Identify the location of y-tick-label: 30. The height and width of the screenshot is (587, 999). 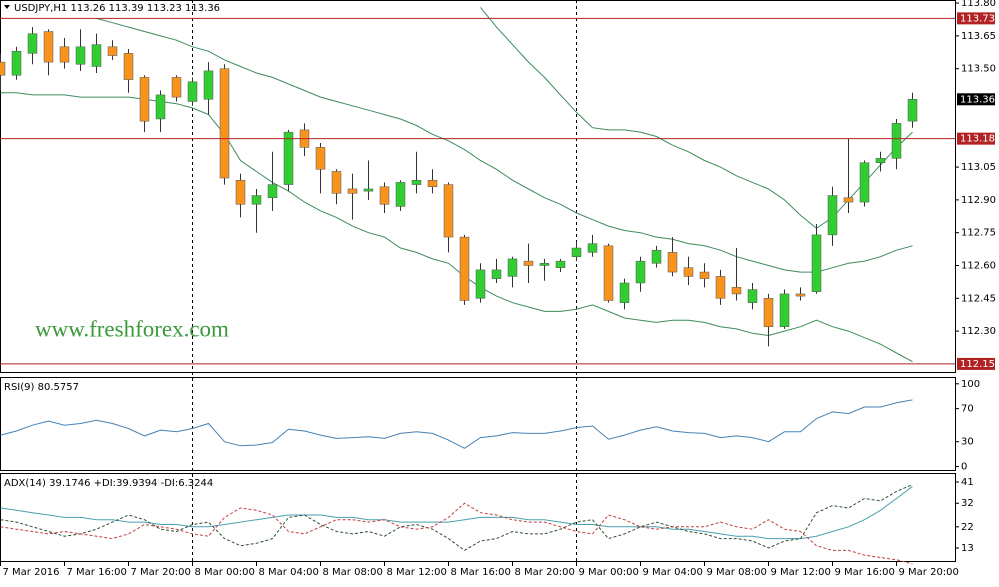
(967, 442).